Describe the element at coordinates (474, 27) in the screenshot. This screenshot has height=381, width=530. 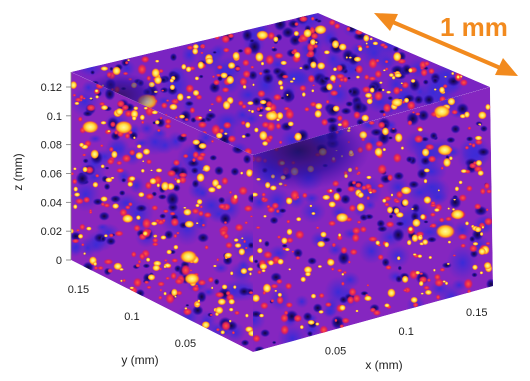
I see `scale-label: 1 mm` at that location.